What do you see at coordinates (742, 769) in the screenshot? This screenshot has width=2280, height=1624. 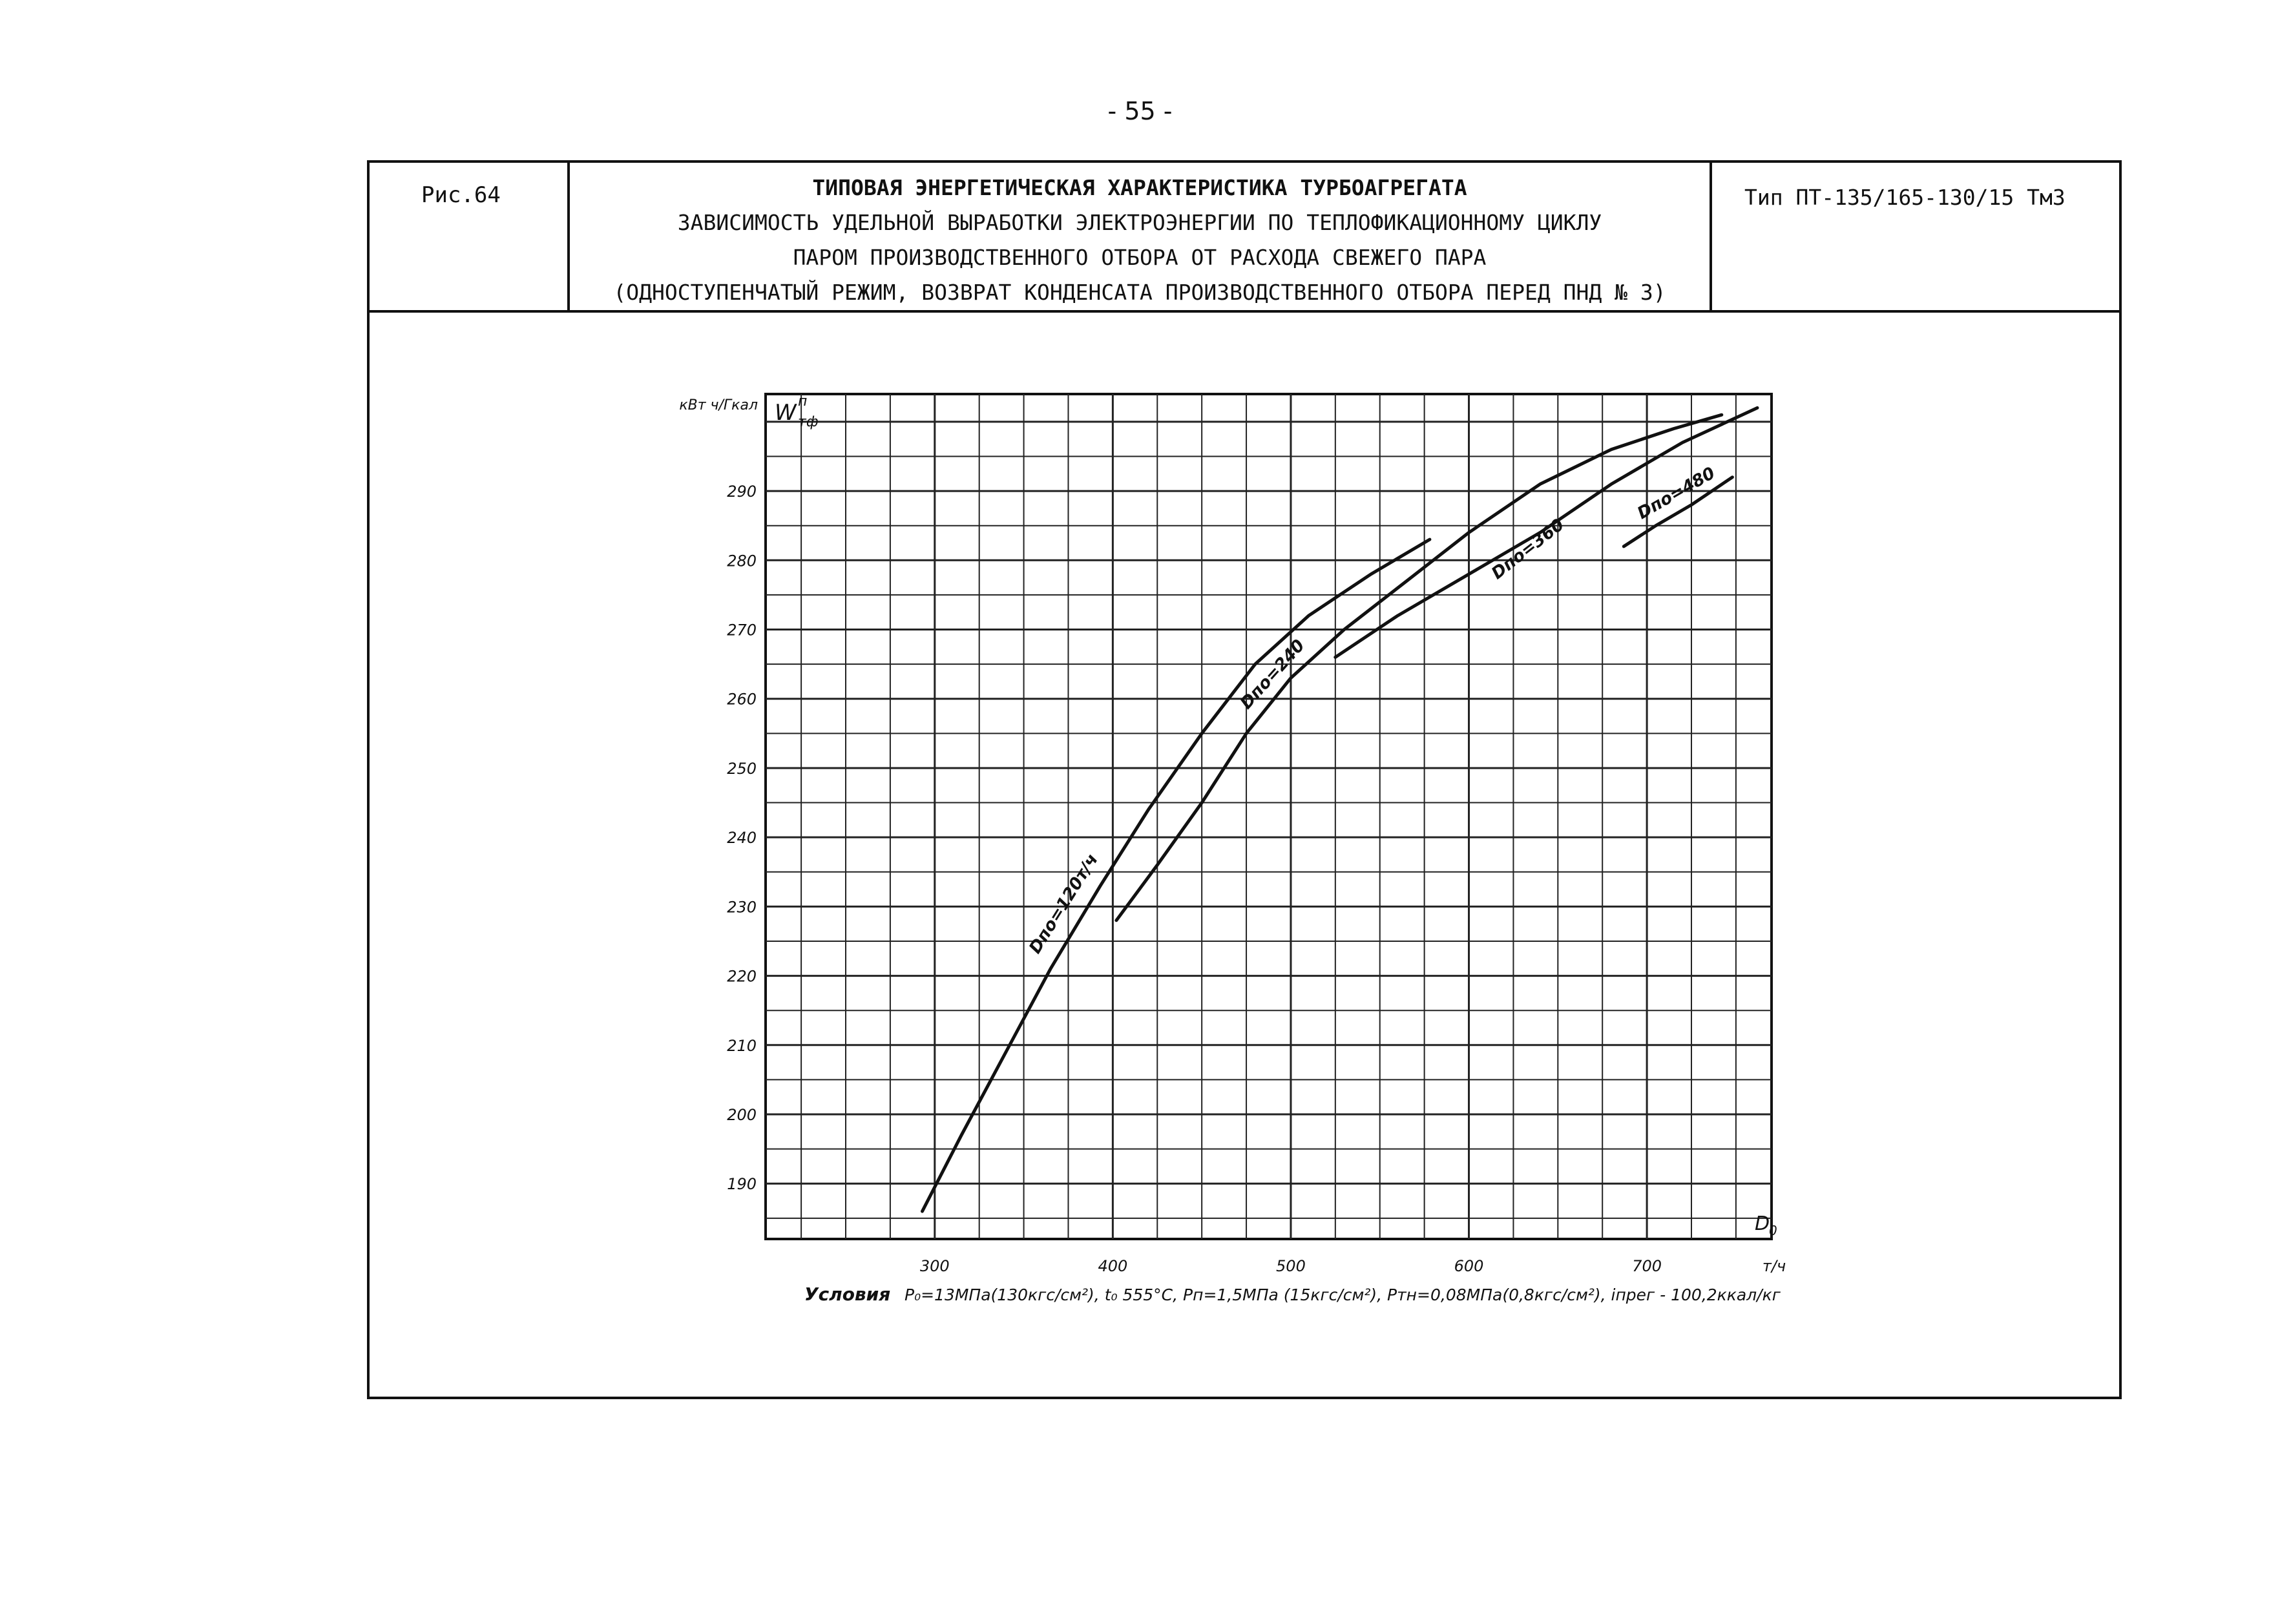 I see `y-tick-label: 250` at bounding box center [742, 769].